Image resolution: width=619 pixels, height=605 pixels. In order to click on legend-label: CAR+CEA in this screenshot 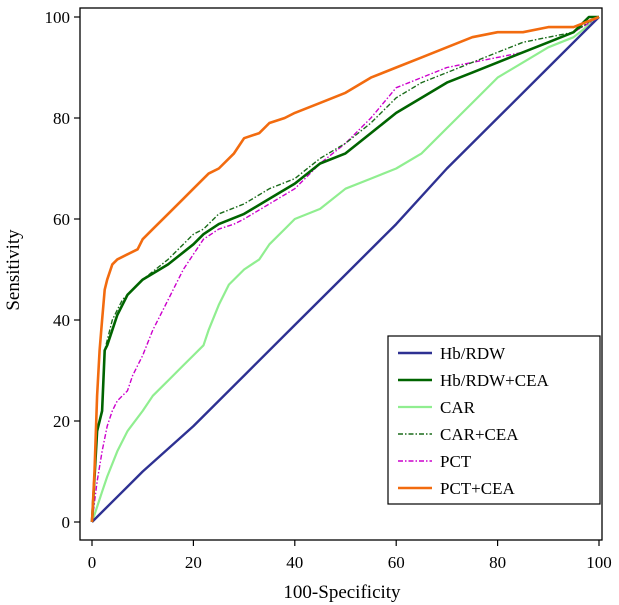, I will do `click(479, 434)`.